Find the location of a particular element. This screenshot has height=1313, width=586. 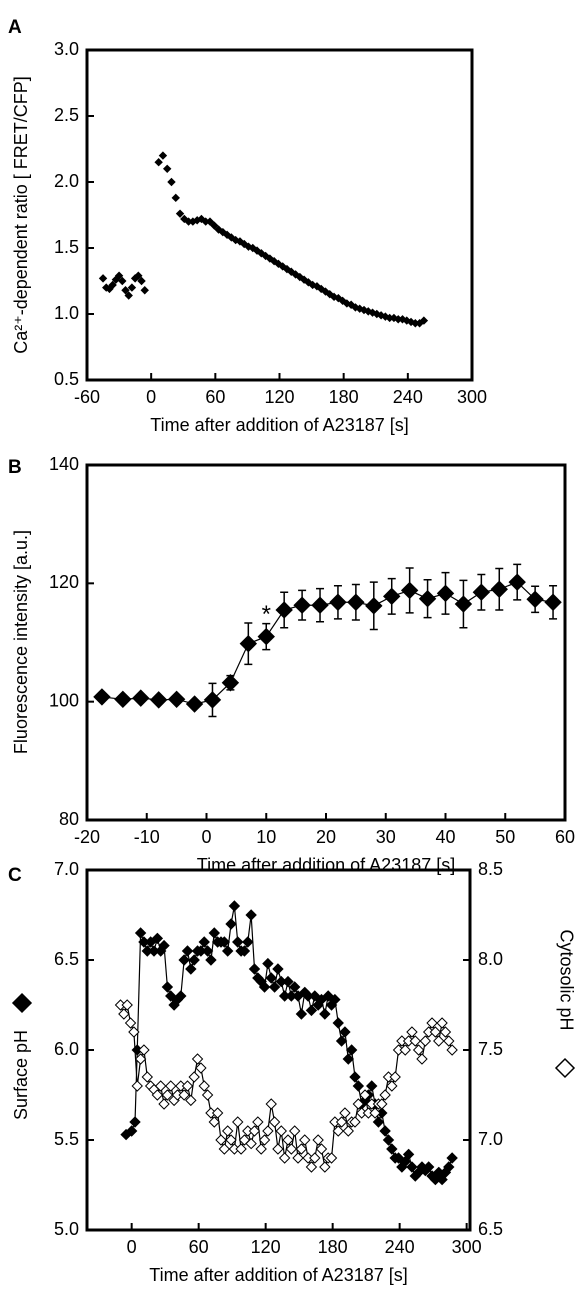

y-axis-title: Surface pH is located at coordinates (21, 1075).